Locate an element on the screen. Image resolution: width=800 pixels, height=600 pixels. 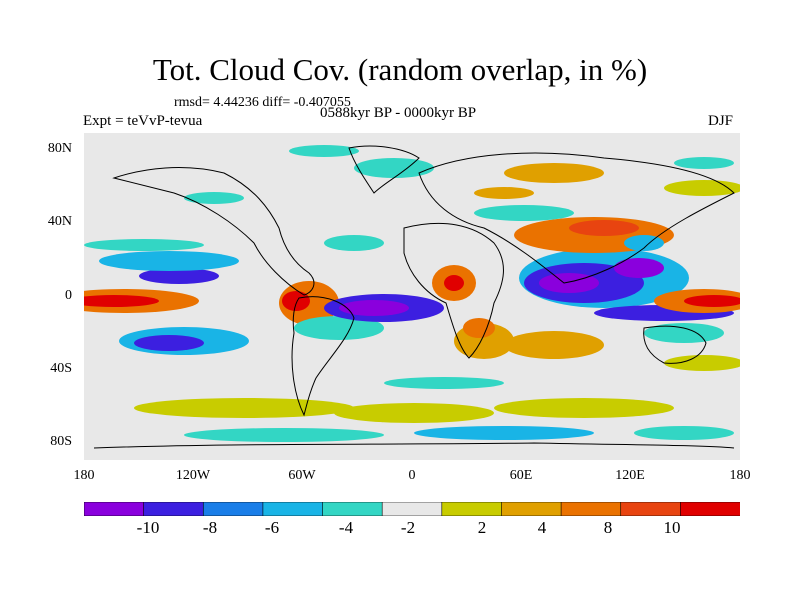
colorbar-label: 2 is located at coordinates (482, 527).